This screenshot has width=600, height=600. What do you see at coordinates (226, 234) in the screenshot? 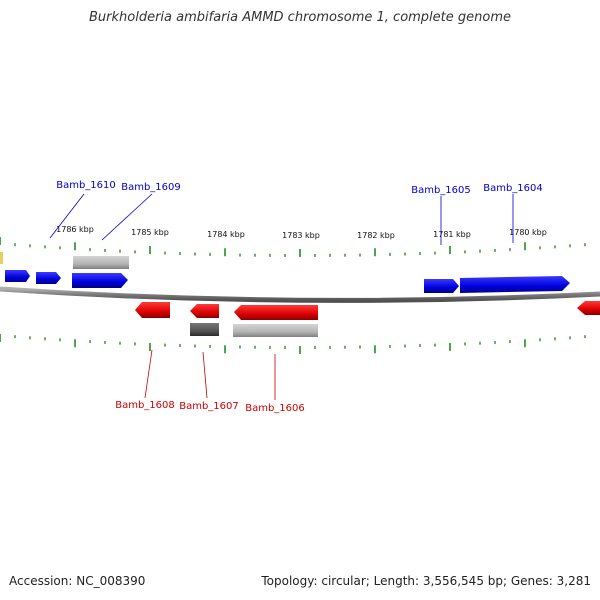
I see `tick-label-1784: 1784 kbp` at bounding box center [226, 234].